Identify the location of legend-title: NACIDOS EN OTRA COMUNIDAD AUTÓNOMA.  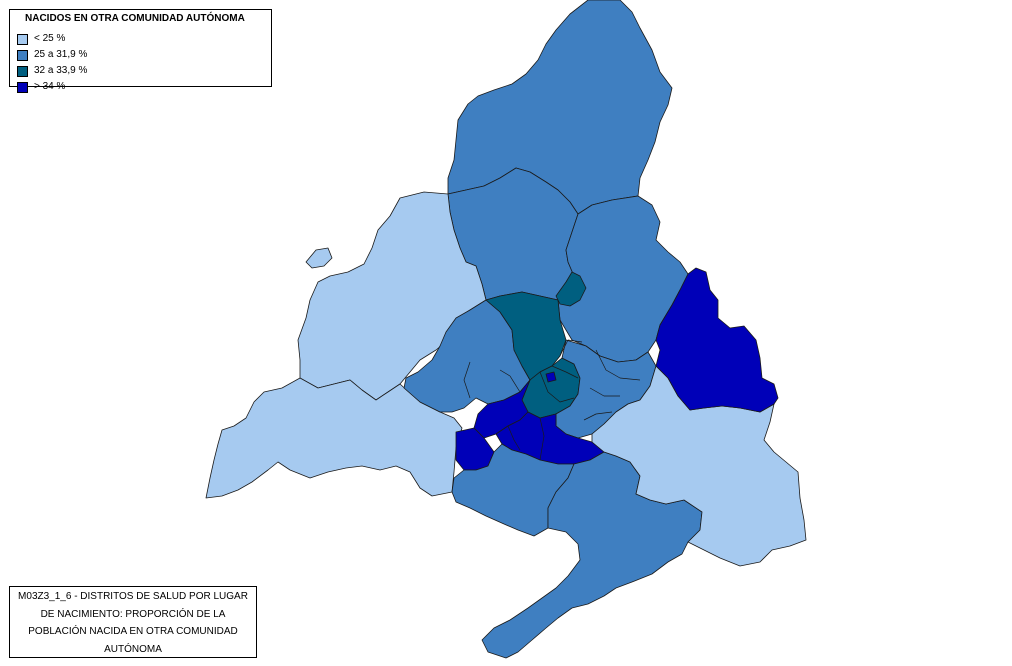
(135, 18).